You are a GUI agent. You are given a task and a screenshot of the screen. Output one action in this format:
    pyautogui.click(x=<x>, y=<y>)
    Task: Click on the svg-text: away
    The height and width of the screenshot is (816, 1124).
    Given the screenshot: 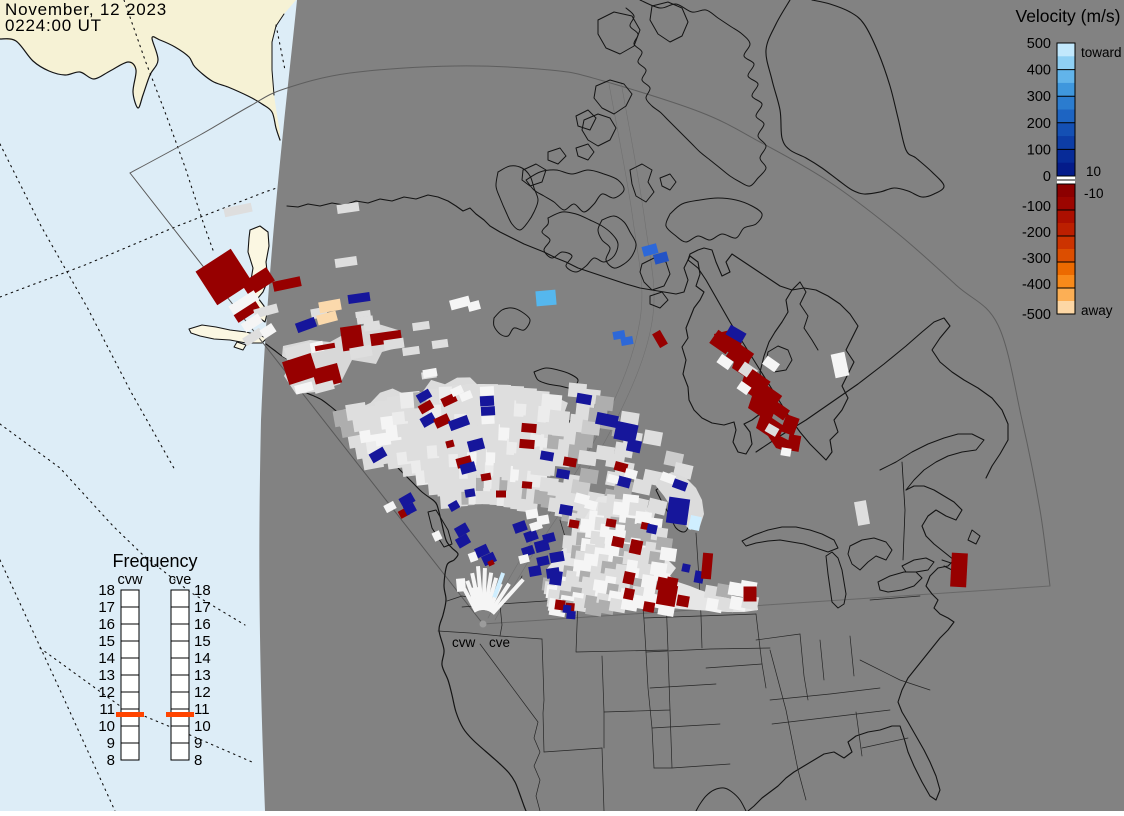 What is the action you would take?
    pyautogui.click(x=1097, y=310)
    